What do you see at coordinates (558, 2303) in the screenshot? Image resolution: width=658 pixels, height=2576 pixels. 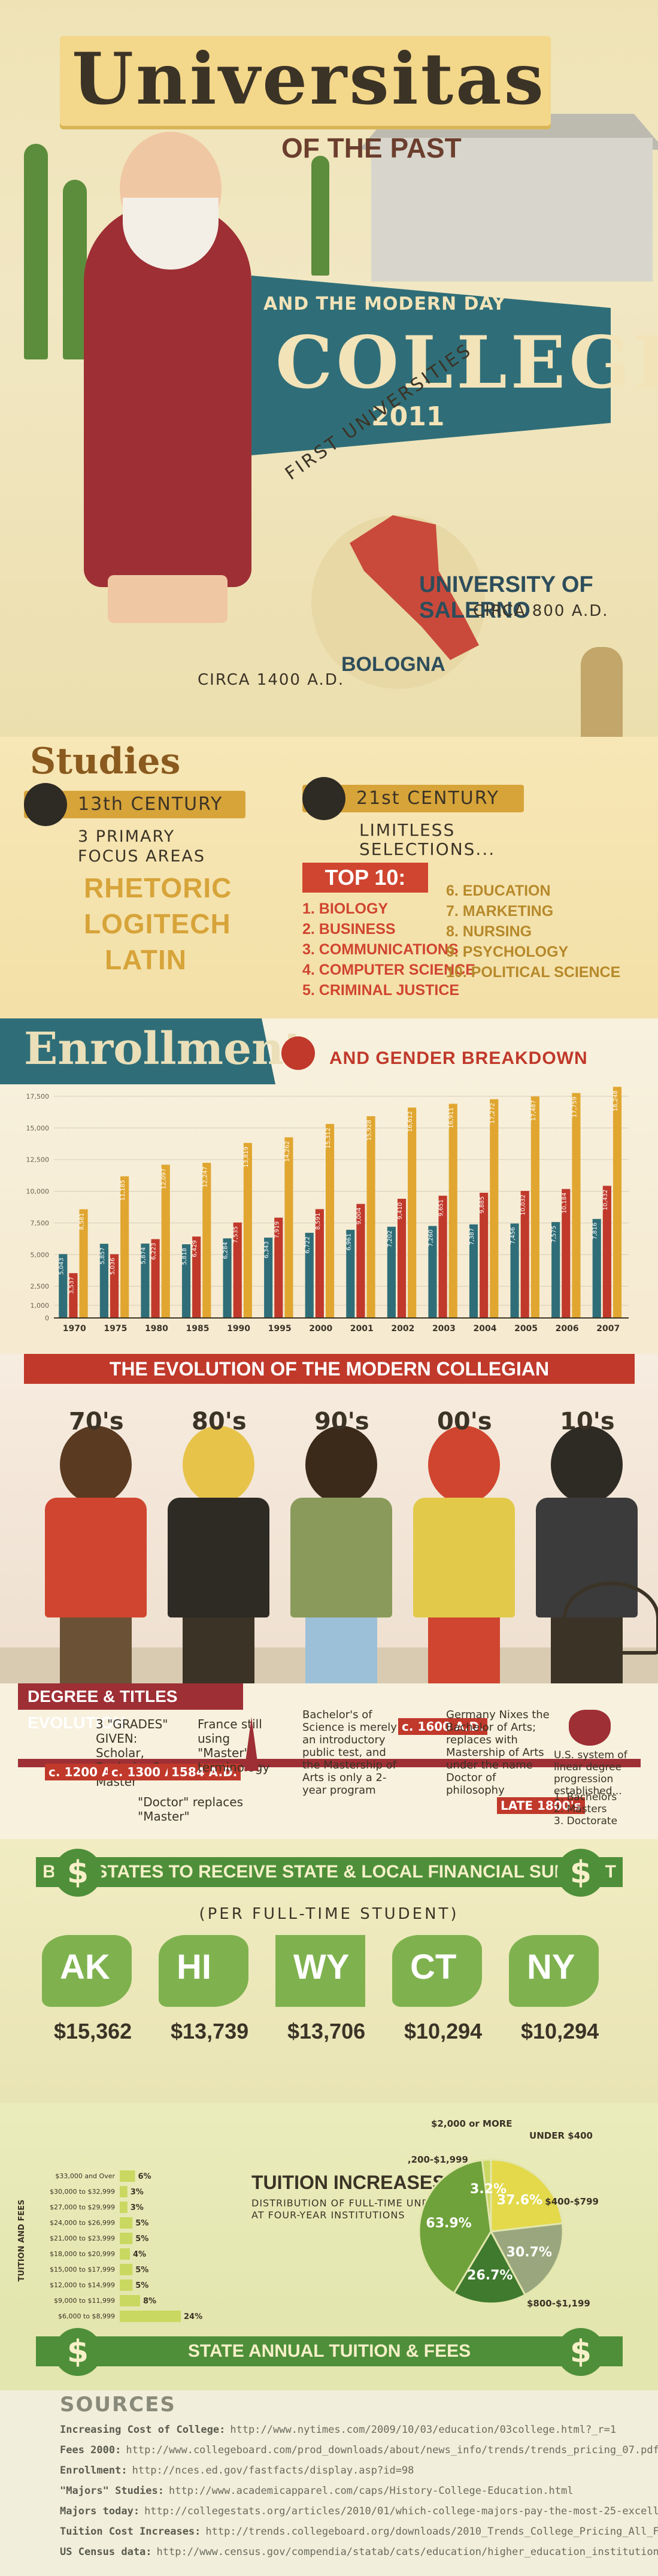 I see `pie-category-label: $800-$1,199` at bounding box center [558, 2303].